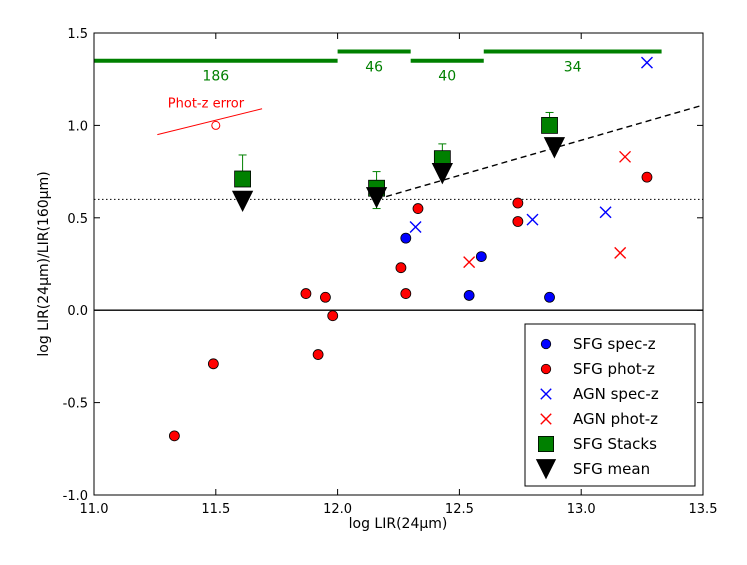 The height and width of the screenshot is (565, 747). What do you see at coordinates (337, 509) in the screenshot?
I see `x-tick-label: 12.0` at bounding box center [337, 509].